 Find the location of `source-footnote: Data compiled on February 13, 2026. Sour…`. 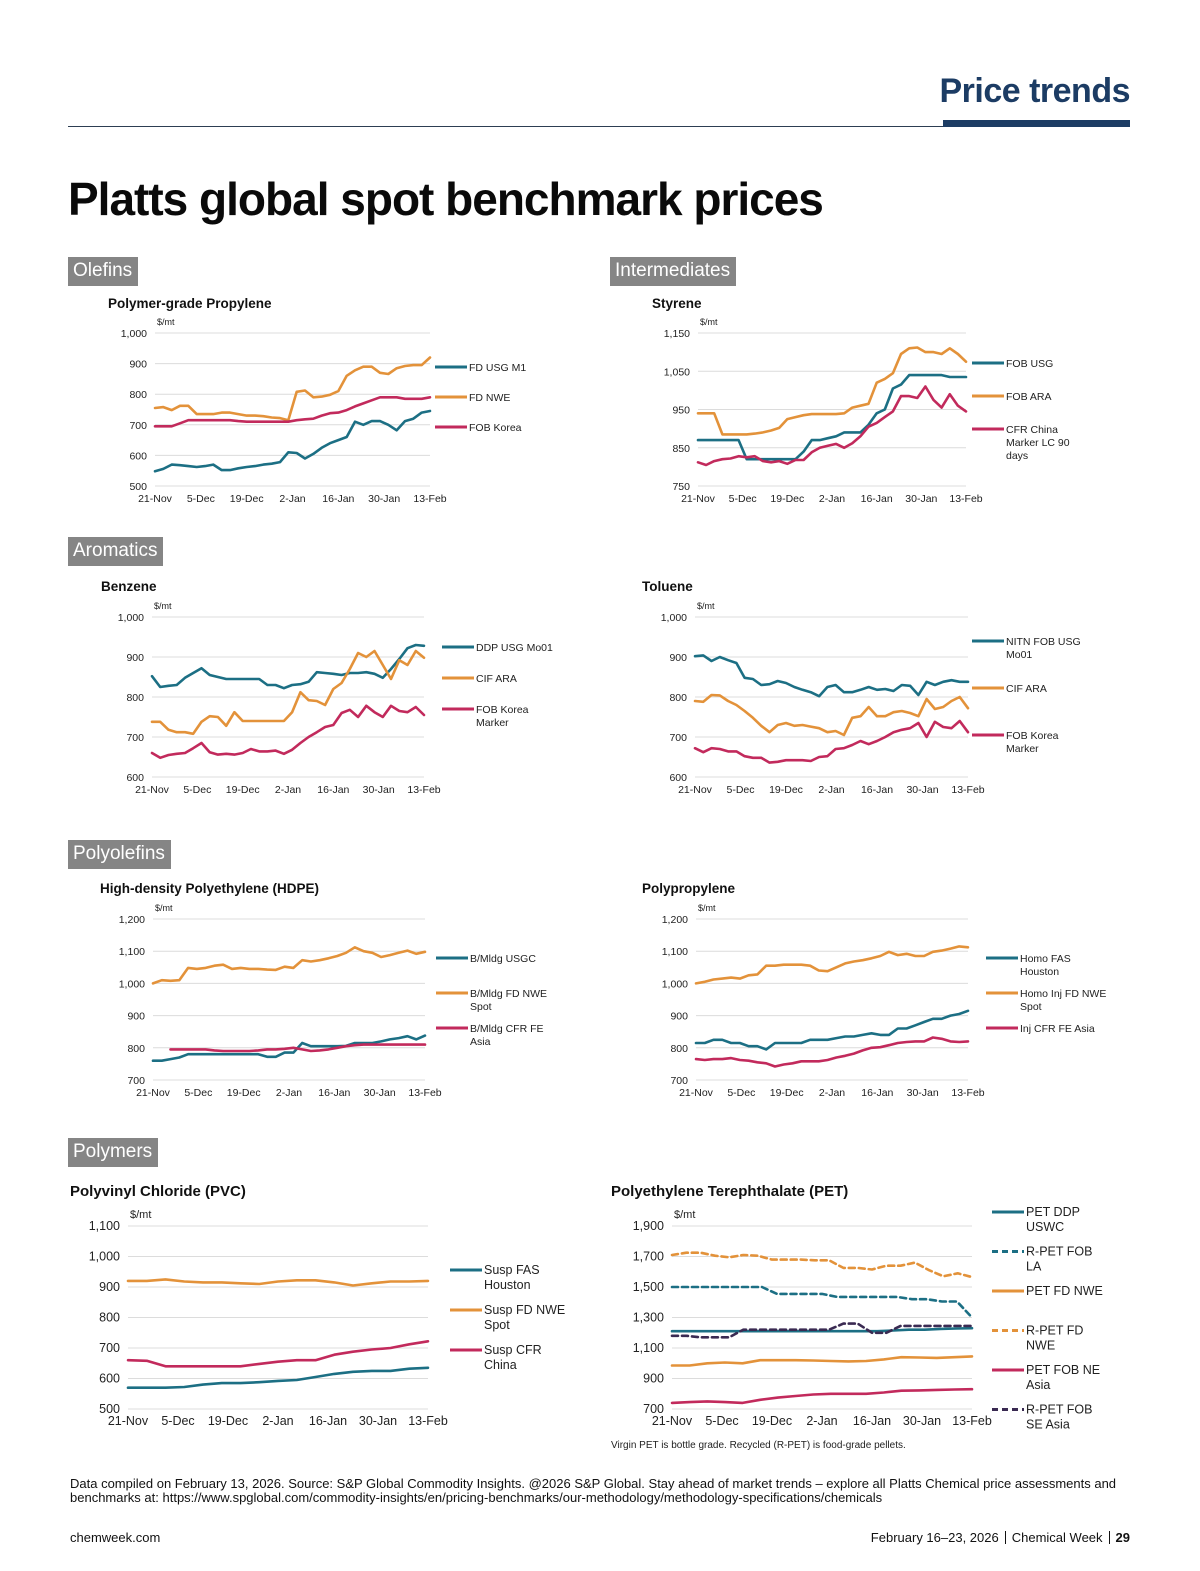

source-footnote: Data compiled on February 13, 2026. Sour… is located at coordinates (593, 1490).